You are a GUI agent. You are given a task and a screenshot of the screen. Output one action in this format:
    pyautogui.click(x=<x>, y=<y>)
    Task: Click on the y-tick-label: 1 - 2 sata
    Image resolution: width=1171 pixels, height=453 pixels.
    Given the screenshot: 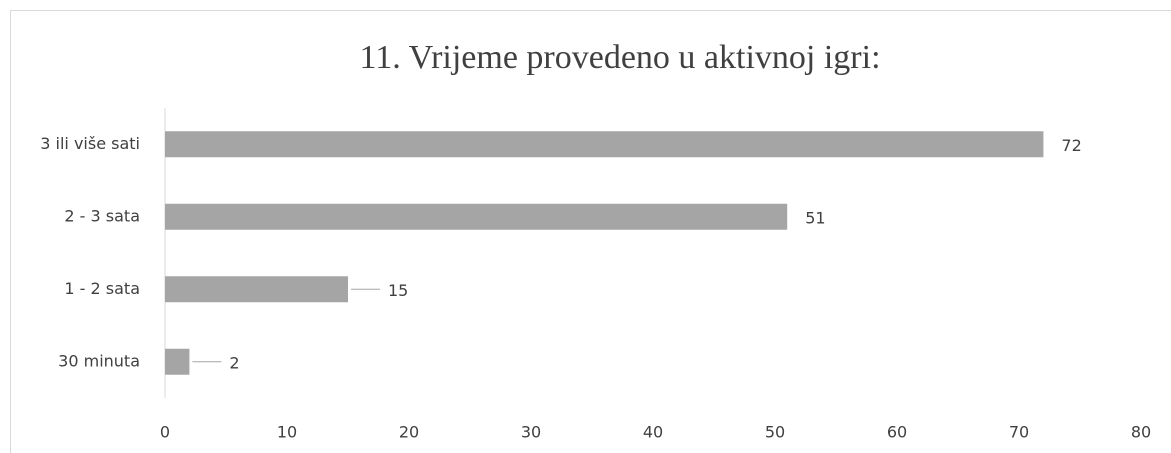 What is the action you would take?
    pyautogui.click(x=102, y=288)
    